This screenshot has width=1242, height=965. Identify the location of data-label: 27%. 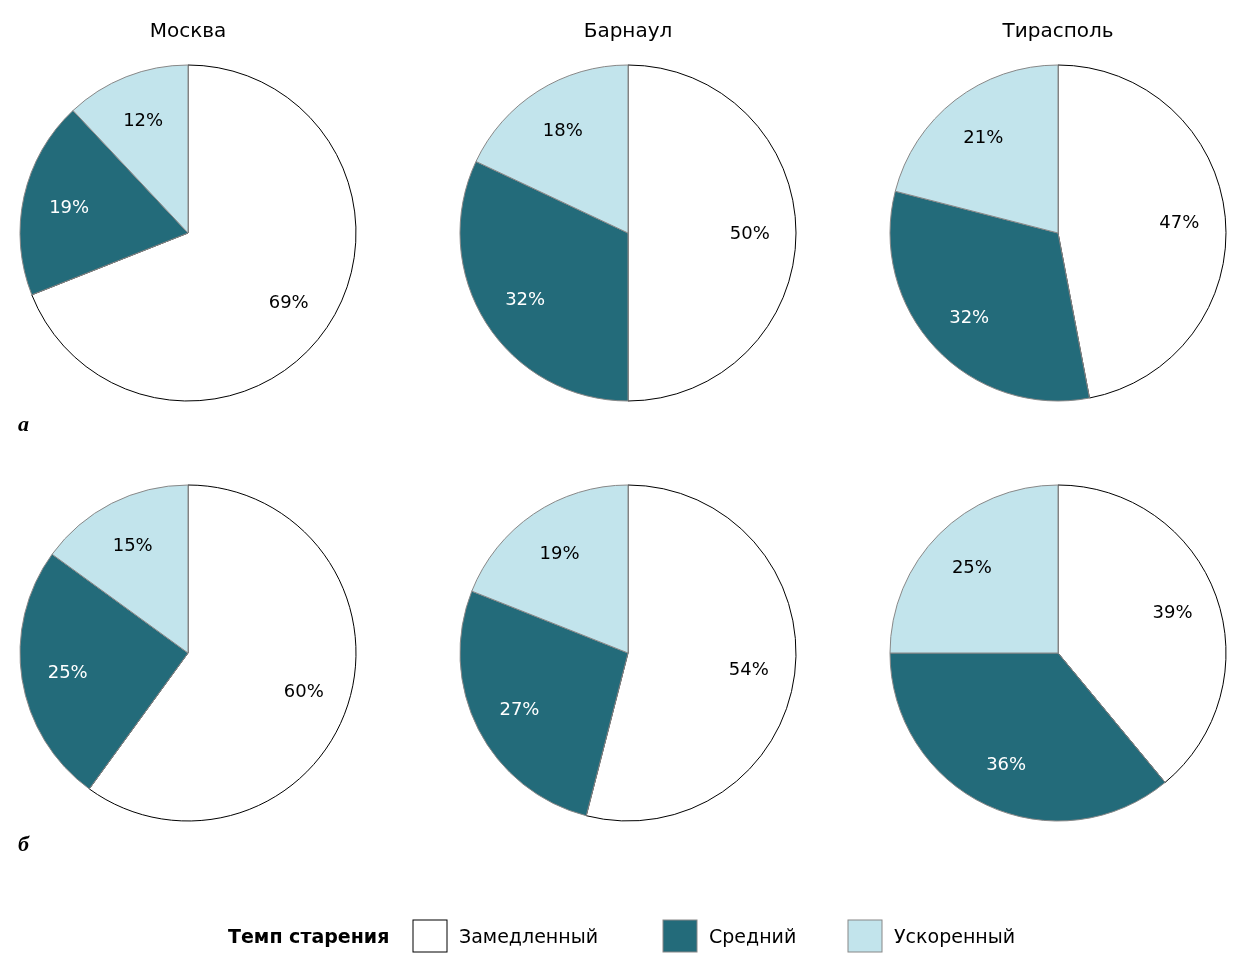
(519, 708).